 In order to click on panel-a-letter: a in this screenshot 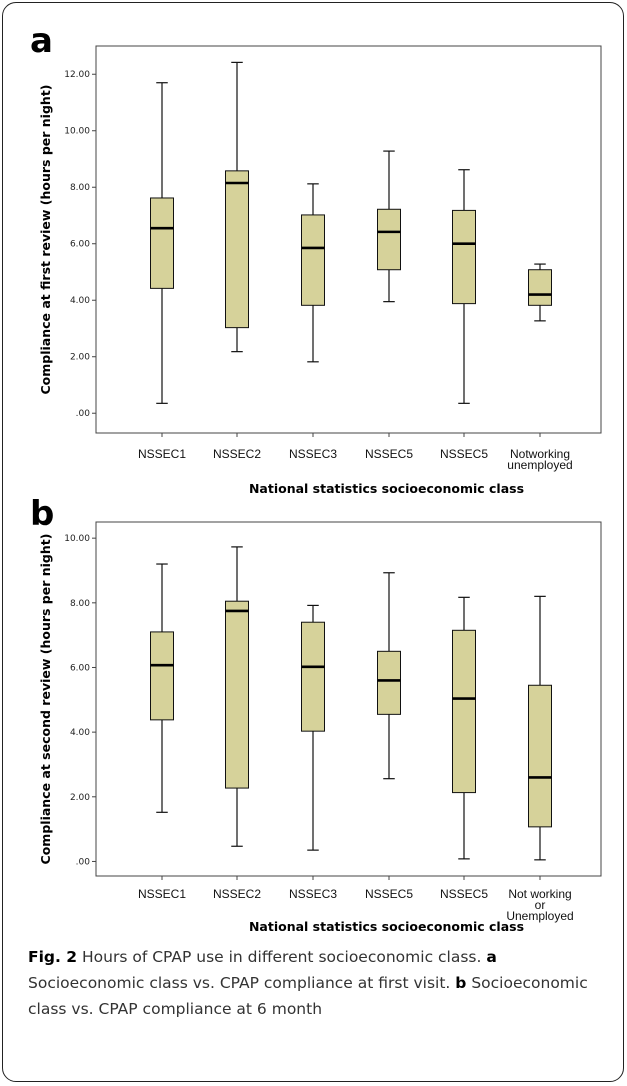, I will do `click(41, 41)`.